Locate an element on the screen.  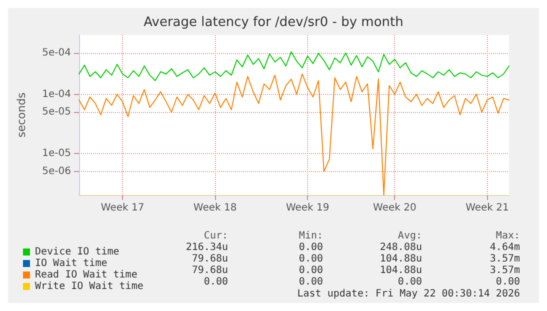
text: Max: is located at coordinates (508, 236).